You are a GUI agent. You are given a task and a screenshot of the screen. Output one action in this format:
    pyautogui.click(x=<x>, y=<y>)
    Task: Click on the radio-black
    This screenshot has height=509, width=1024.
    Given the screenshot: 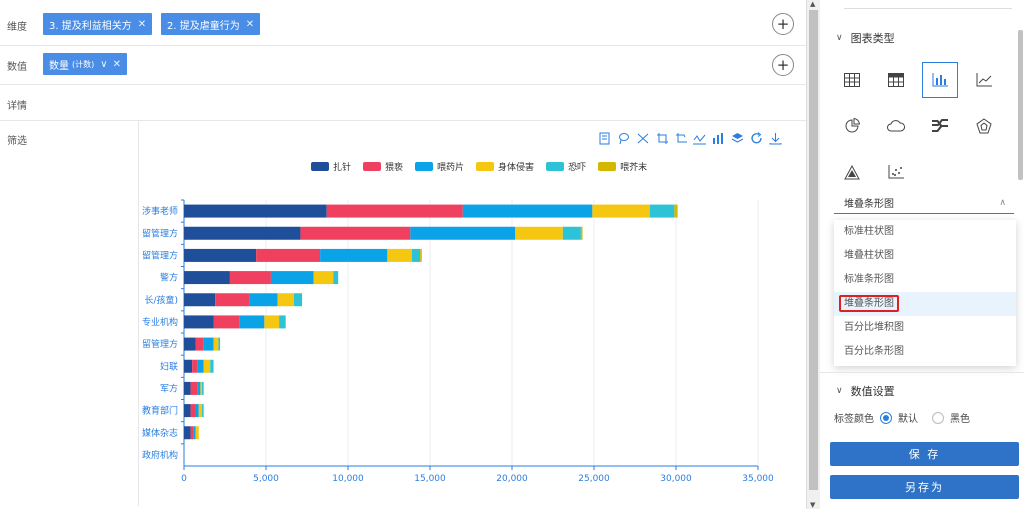 What is the action you would take?
    pyautogui.click(x=938, y=417)
    